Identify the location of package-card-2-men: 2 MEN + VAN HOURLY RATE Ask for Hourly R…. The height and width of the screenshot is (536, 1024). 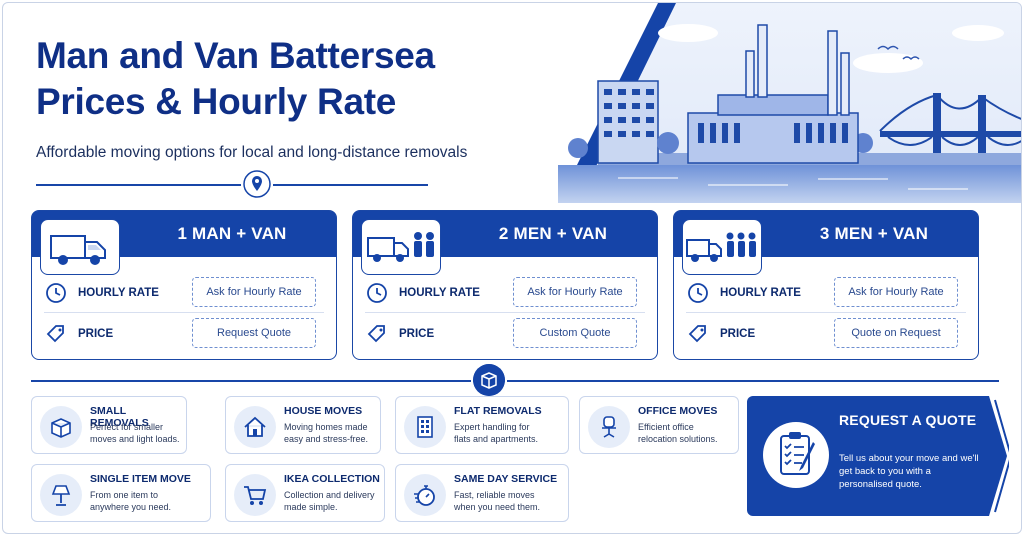
(505, 285).